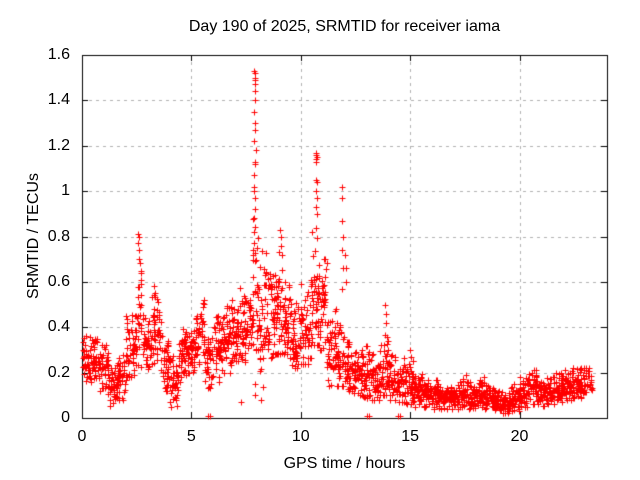 This screenshot has height=480, width=640. Describe the element at coordinates (519, 436) in the screenshot. I see `x-tick-label: 20` at that location.